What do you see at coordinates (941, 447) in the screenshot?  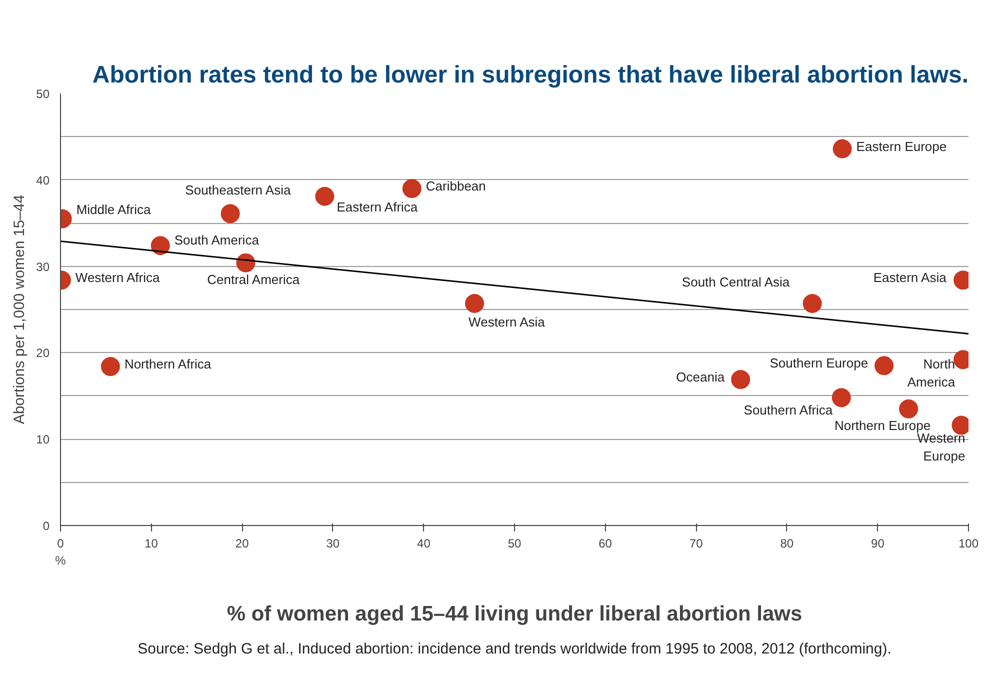 I see `annotation: Western Europe` at bounding box center [941, 447].